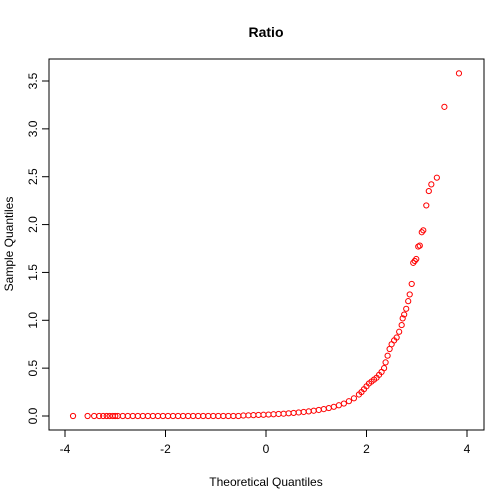 Image resolution: width=504 pixels, height=504 pixels. Describe the element at coordinates (9, 244) in the screenshot. I see `y-axis-label: Sample Quantiles` at that location.